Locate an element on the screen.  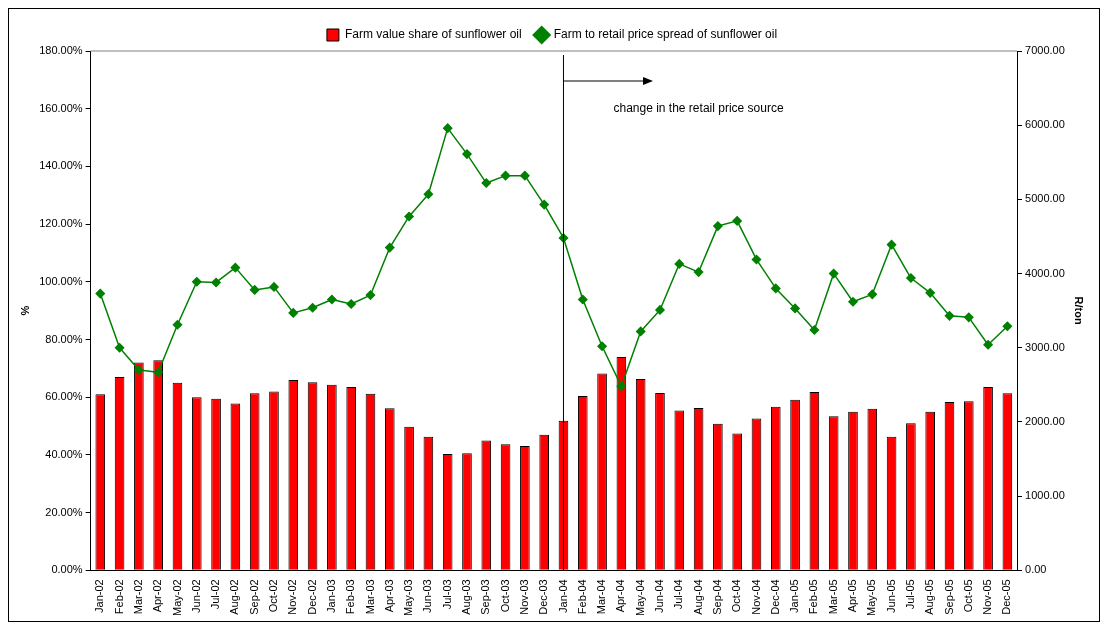
x-tick-label: Aug-05 is located at coordinates (929, 597).